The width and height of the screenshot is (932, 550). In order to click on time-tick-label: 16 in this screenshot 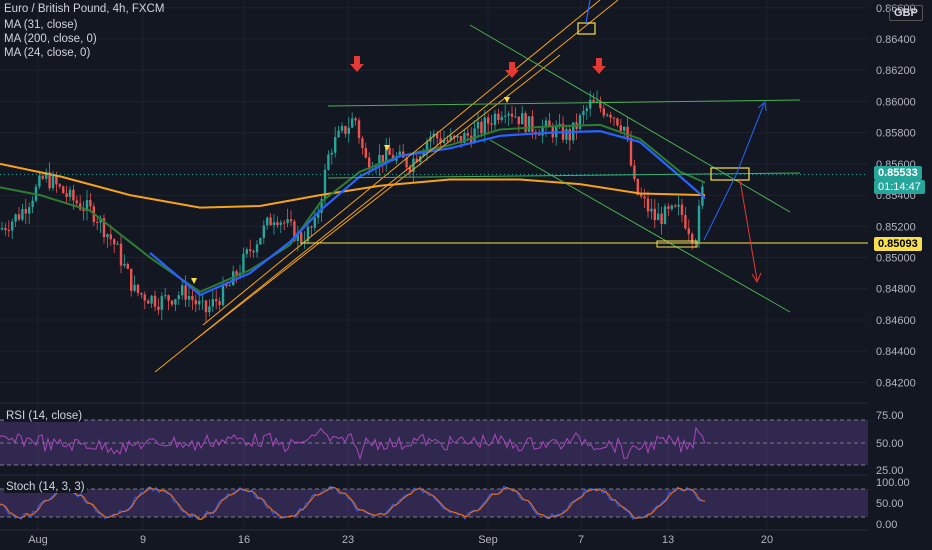, I will do `click(244, 540)`.